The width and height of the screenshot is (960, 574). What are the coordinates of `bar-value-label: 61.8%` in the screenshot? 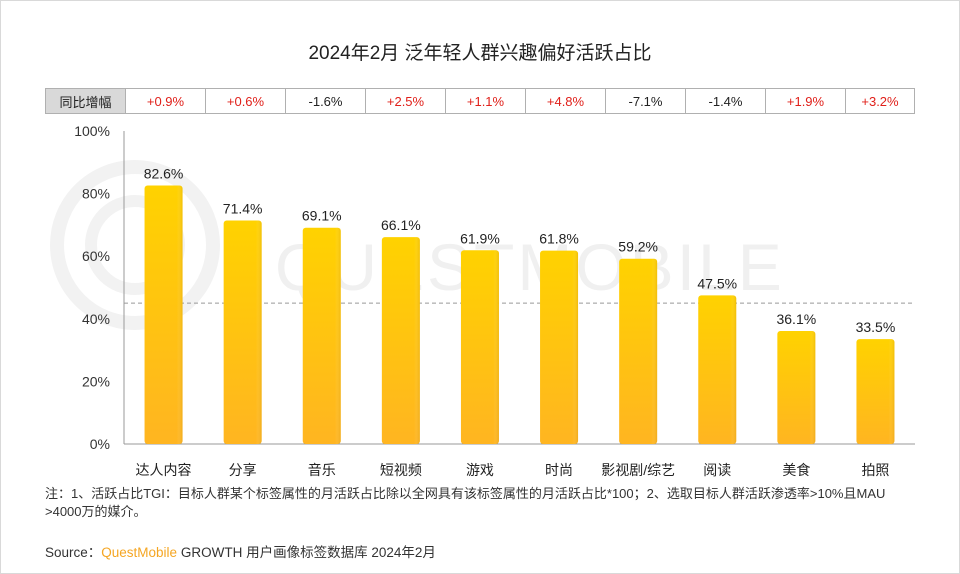 It's located at (559, 239).